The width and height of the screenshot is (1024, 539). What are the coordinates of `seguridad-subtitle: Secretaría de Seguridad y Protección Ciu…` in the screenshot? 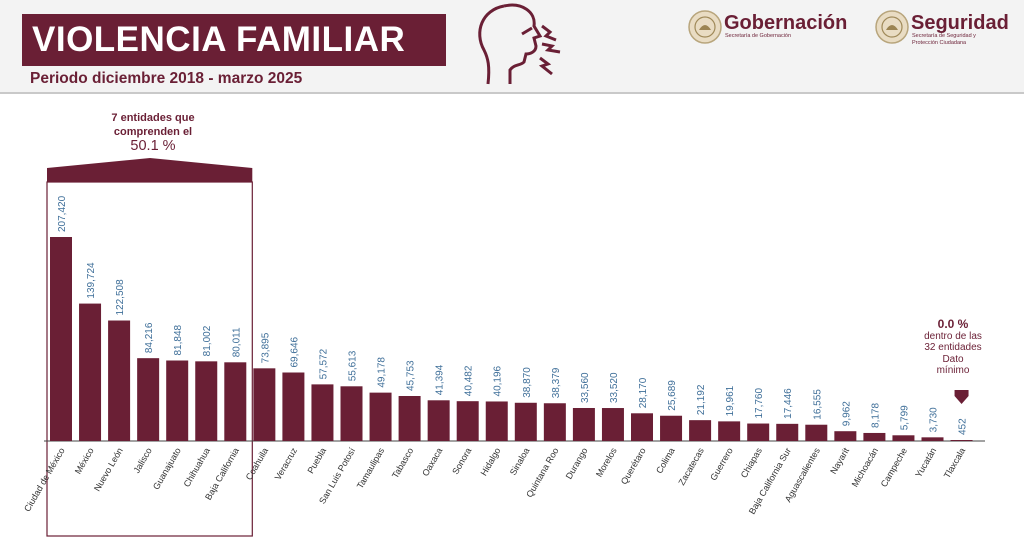 It's located at (944, 39).